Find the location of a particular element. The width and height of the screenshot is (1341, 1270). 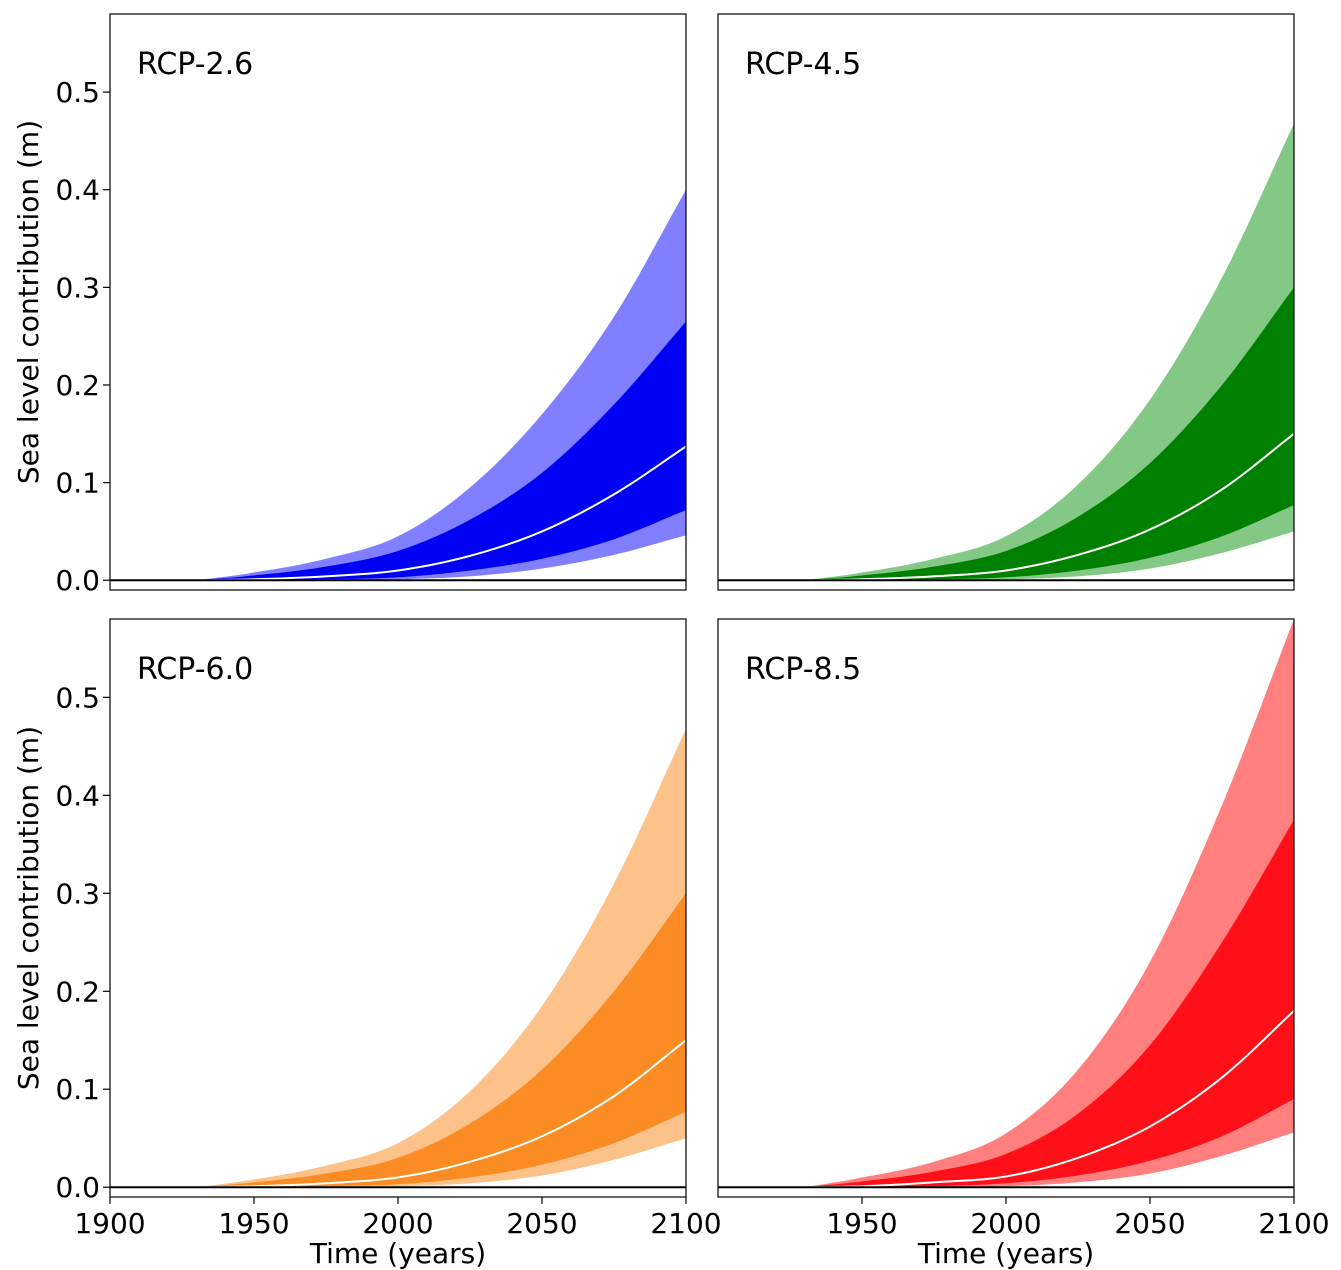

panel-title: RCP-2.6 is located at coordinates (195, 64).